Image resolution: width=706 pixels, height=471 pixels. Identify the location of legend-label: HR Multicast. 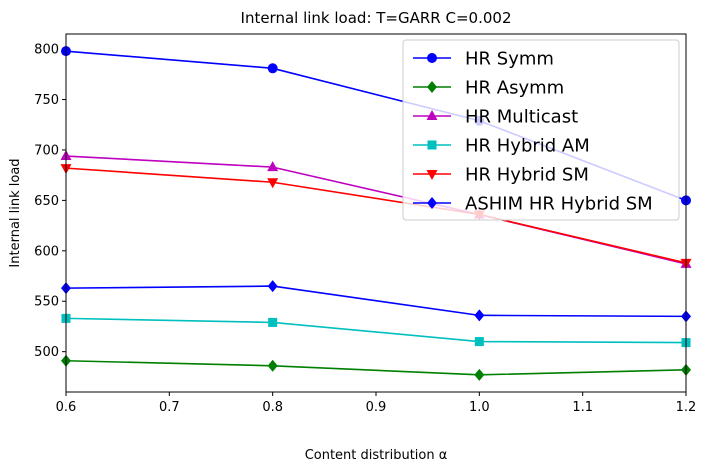
(521, 117).